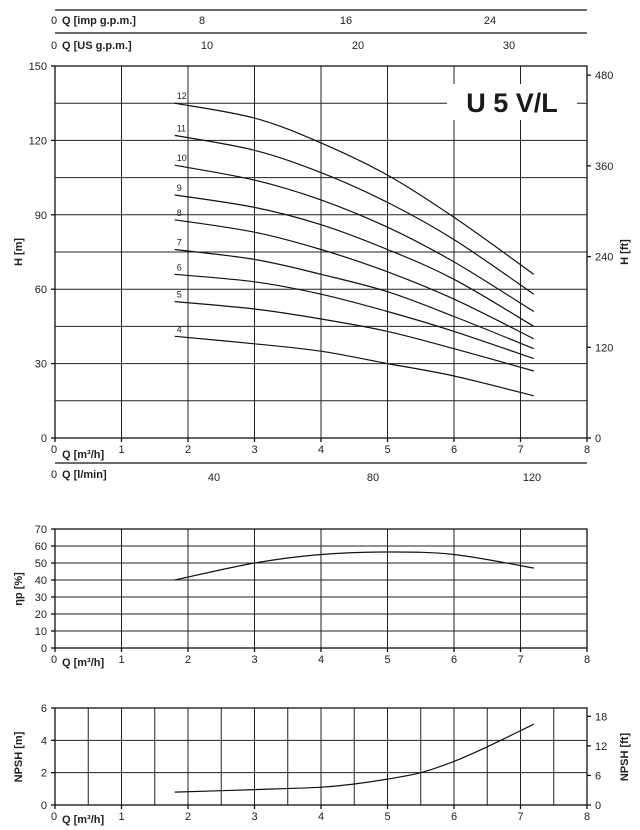  I want to click on x-tick-label: 8, so click(587, 660).